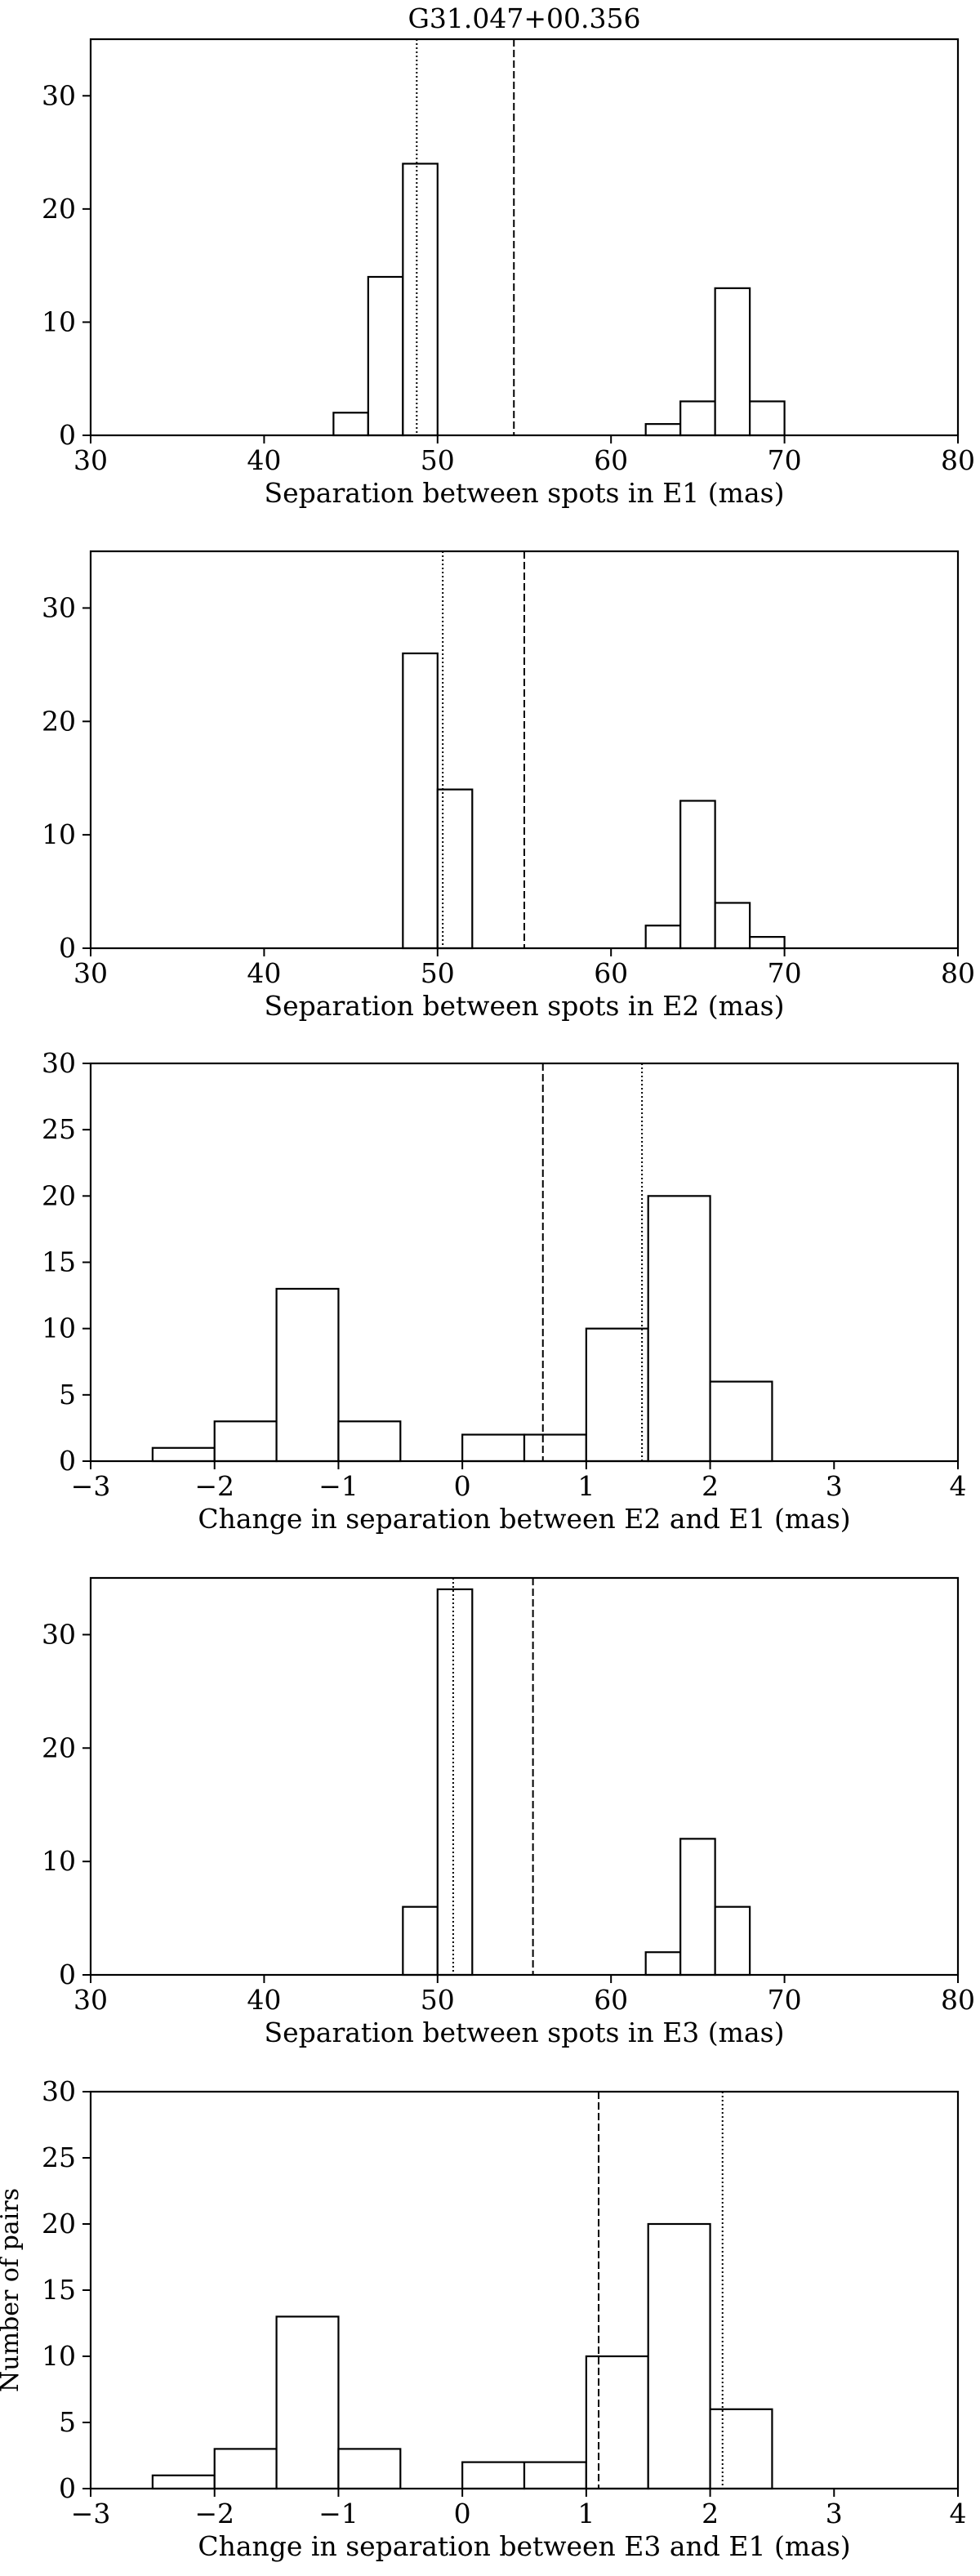 The width and height of the screenshot is (980, 2576). I want to click on x-axis-label: Separation between spots in E1 (mas), so click(525, 493).